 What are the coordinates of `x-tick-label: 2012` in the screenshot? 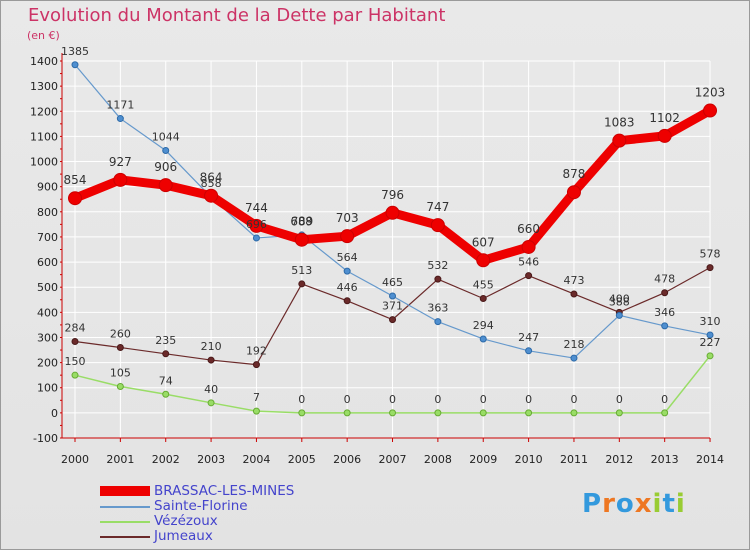 It's located at (619, 459).